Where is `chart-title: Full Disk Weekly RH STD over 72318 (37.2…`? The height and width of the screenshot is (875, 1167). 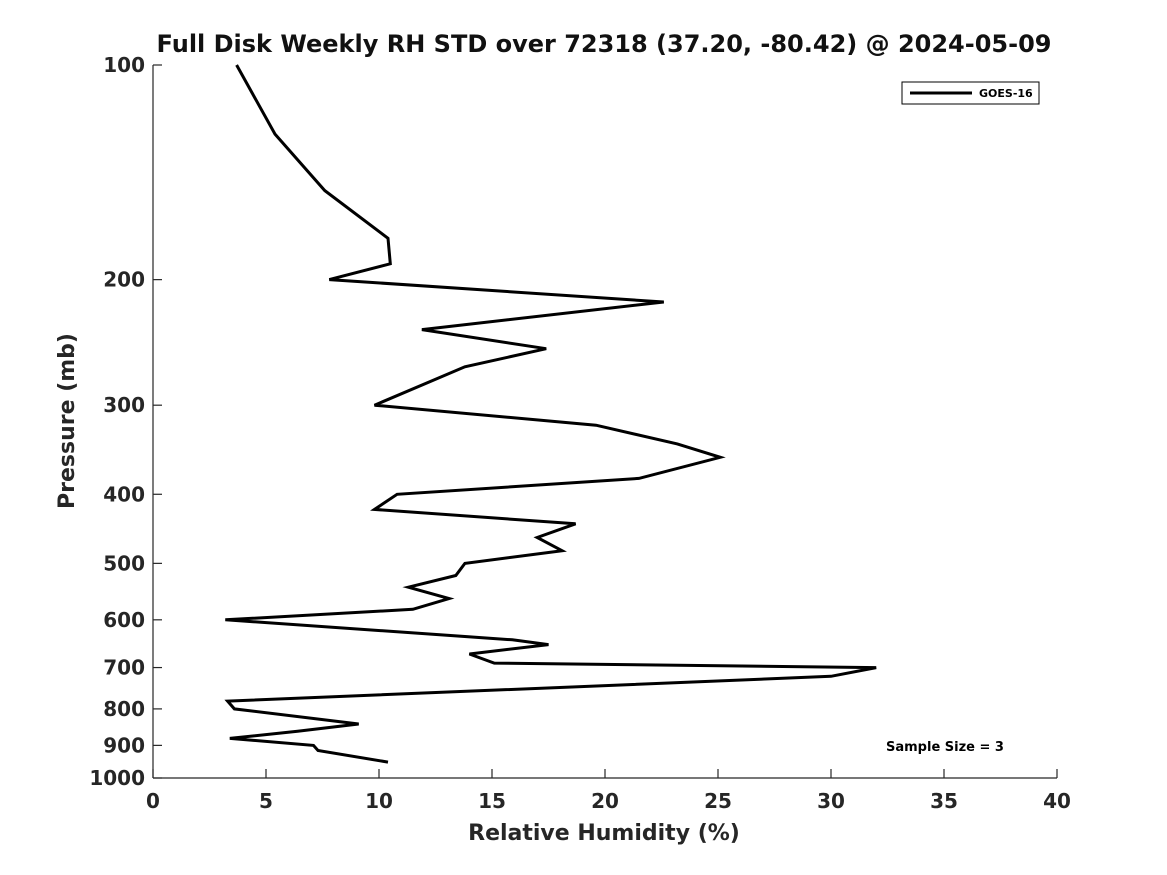
chart-title: Full Disk Weekly RH STD over 72318 (37.2… is located at coordinates (604, 44).